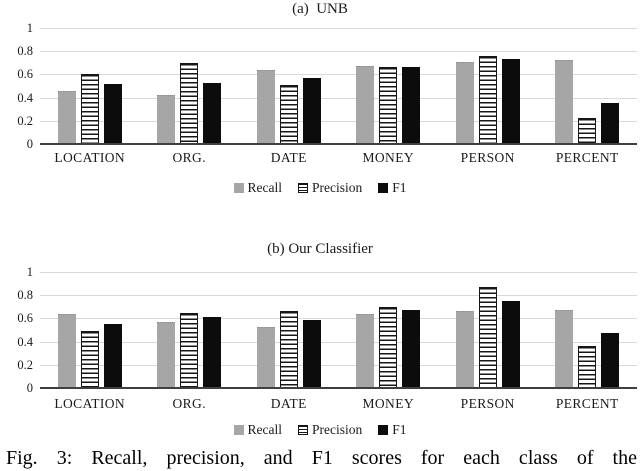 The image size is (640, 471). What do you see at coordinates (25, 50) in the screenshot?
I see `y-tick-label: 0.8` at bounding box center [25, 50].